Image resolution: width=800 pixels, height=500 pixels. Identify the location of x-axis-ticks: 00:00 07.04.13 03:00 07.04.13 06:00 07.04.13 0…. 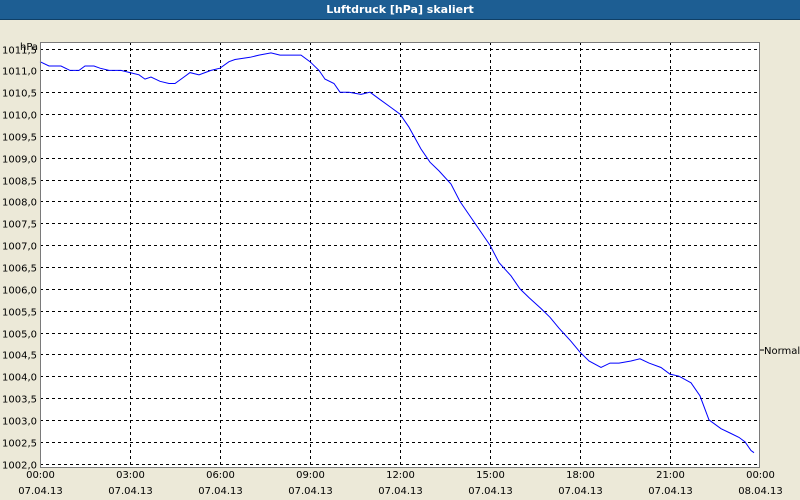
(400, 483).